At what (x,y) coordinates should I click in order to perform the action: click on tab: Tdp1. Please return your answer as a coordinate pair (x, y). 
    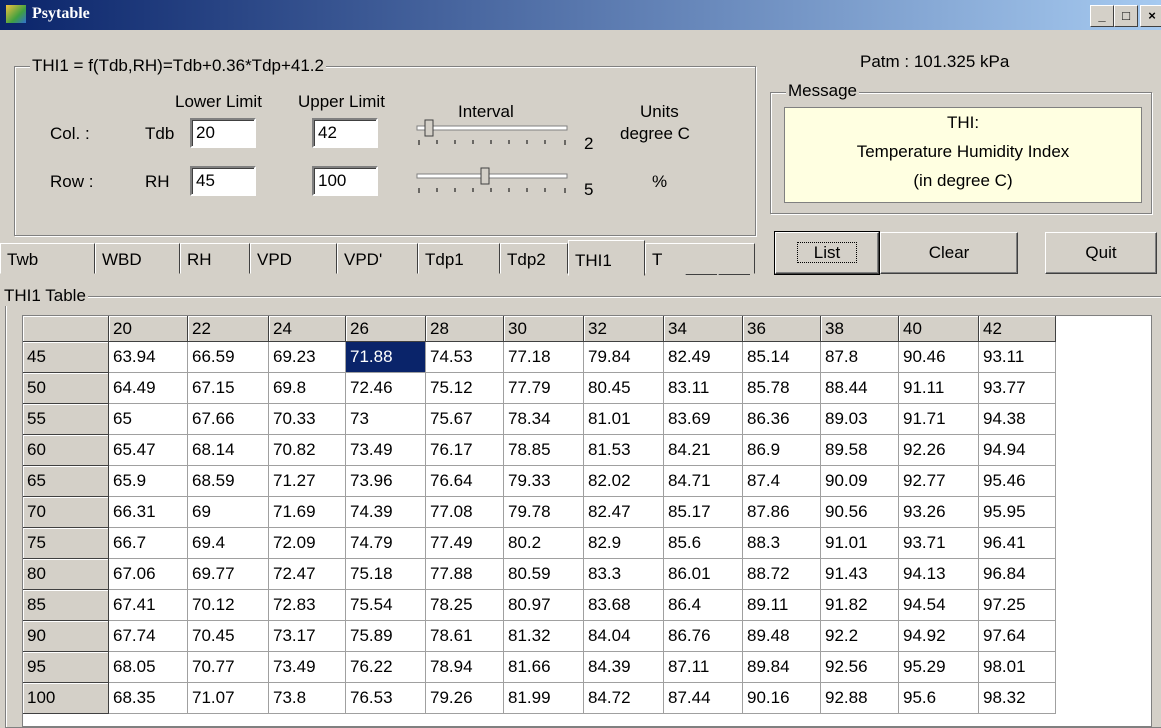
    Looking at the image, I should click on (459, 258).